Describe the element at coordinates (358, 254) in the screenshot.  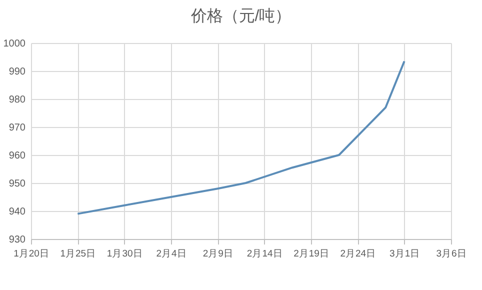
I see `x-tick-label: 2月24日` at that location.